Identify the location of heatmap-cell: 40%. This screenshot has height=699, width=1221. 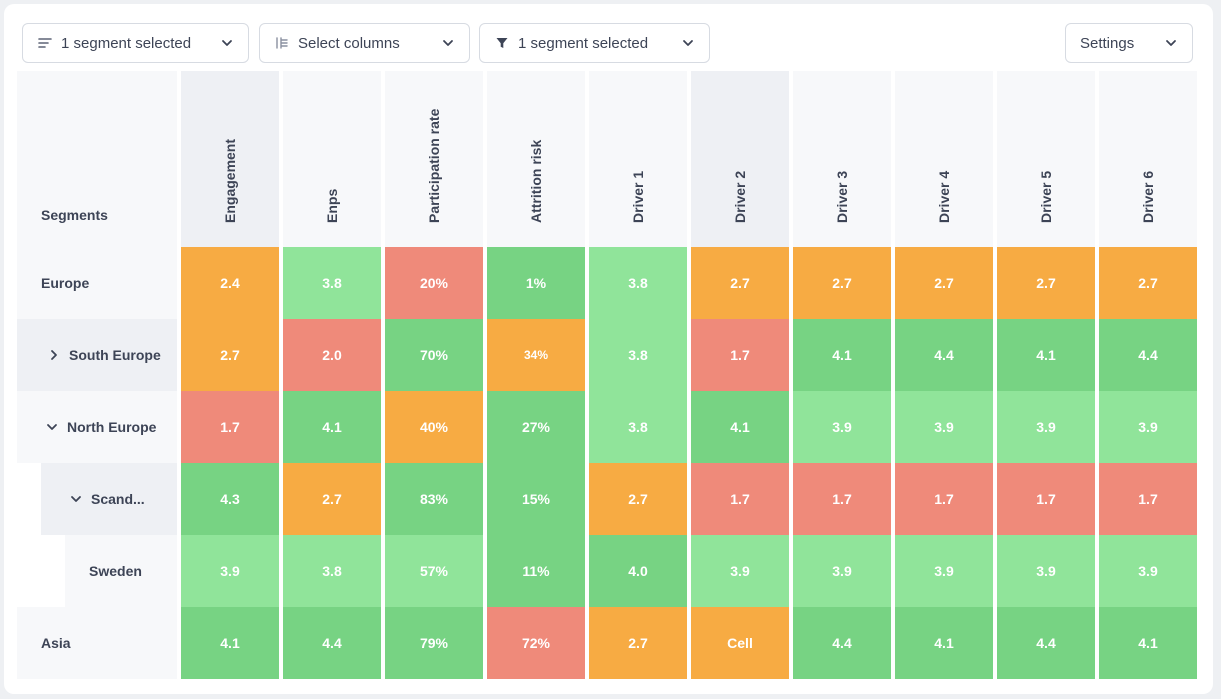
(434, 427).